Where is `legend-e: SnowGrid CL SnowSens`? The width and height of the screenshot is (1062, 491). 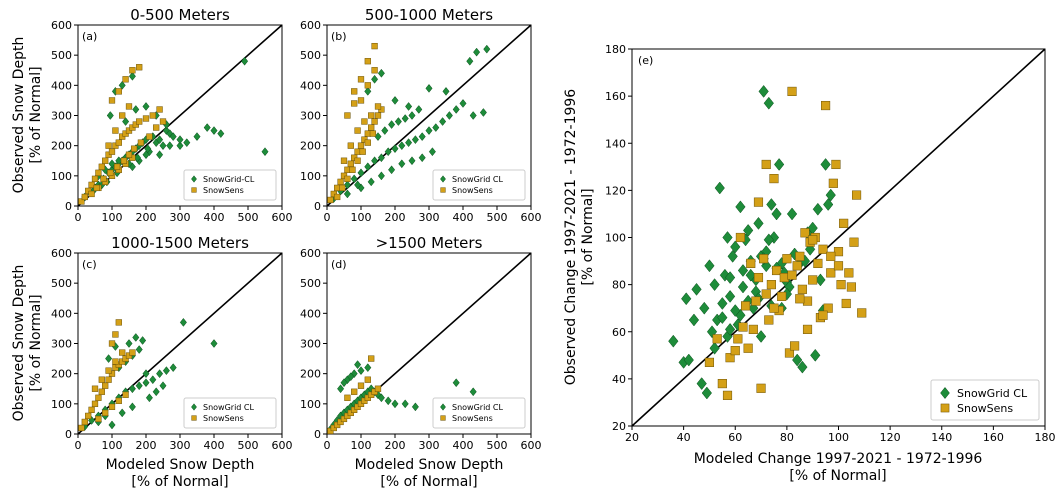 legend-e: SnowGrid CL SnowSens is located at coordinates (985, 400).